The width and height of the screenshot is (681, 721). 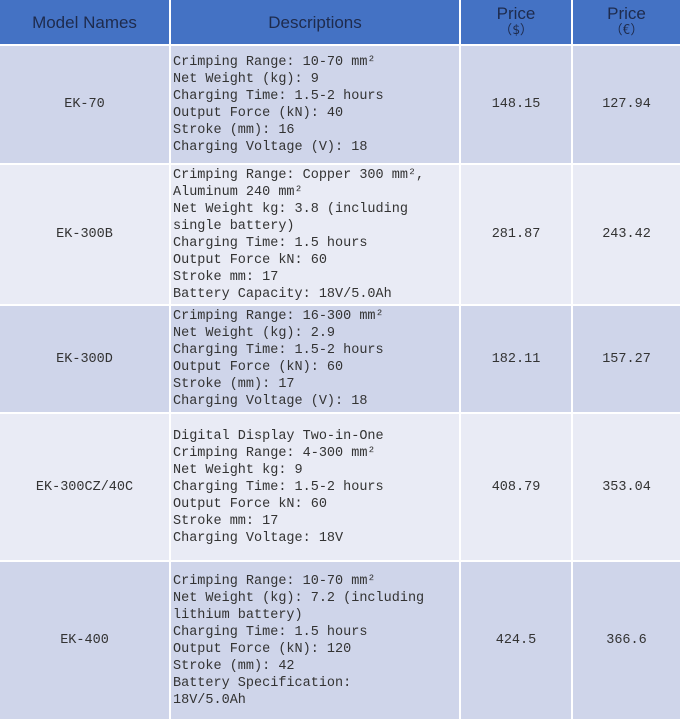 What do you see at coordinates (234, 666) in the screenshot?
I see `description-line: Stroke (mm): 42` at bounding box center [234, 666].